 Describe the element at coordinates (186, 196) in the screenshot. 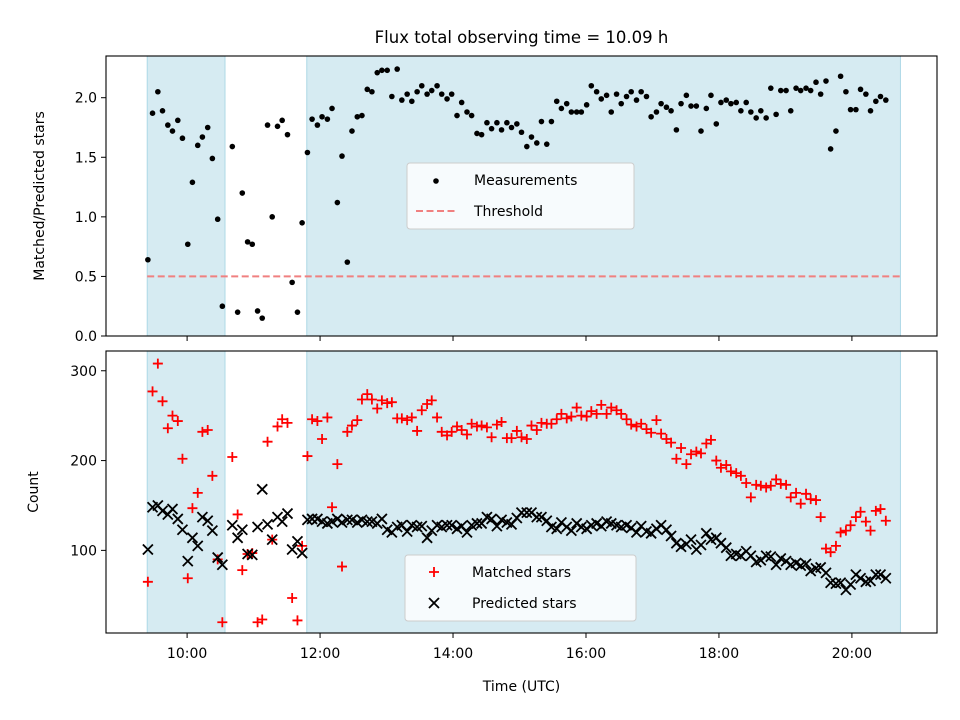

I see `observing-span` at that location.